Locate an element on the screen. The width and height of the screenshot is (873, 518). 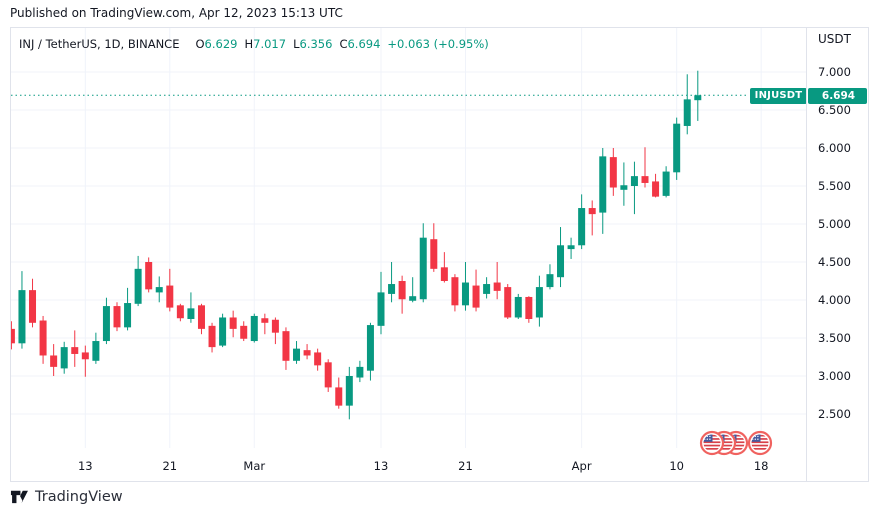
close-label: C is located at coordinates (343, 44).